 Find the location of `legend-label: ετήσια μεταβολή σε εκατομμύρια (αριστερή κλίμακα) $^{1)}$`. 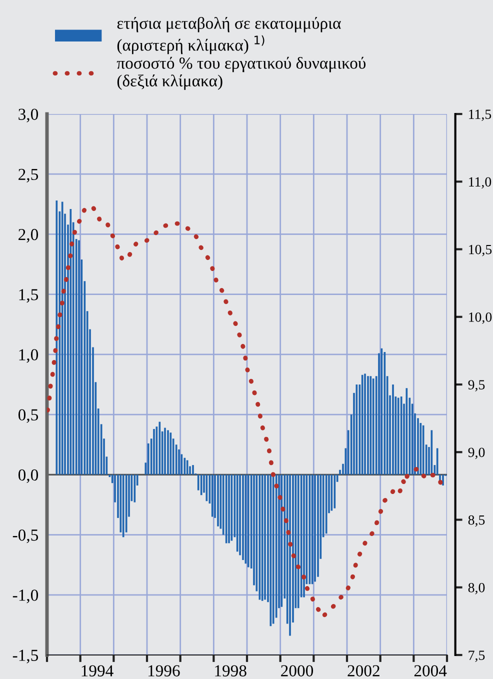

legend-label: ετήσια μεταβολή σε εκατομμύρια (αριστερή κλίμακα) $^{1)}$ is located at coordinates (229, 35).